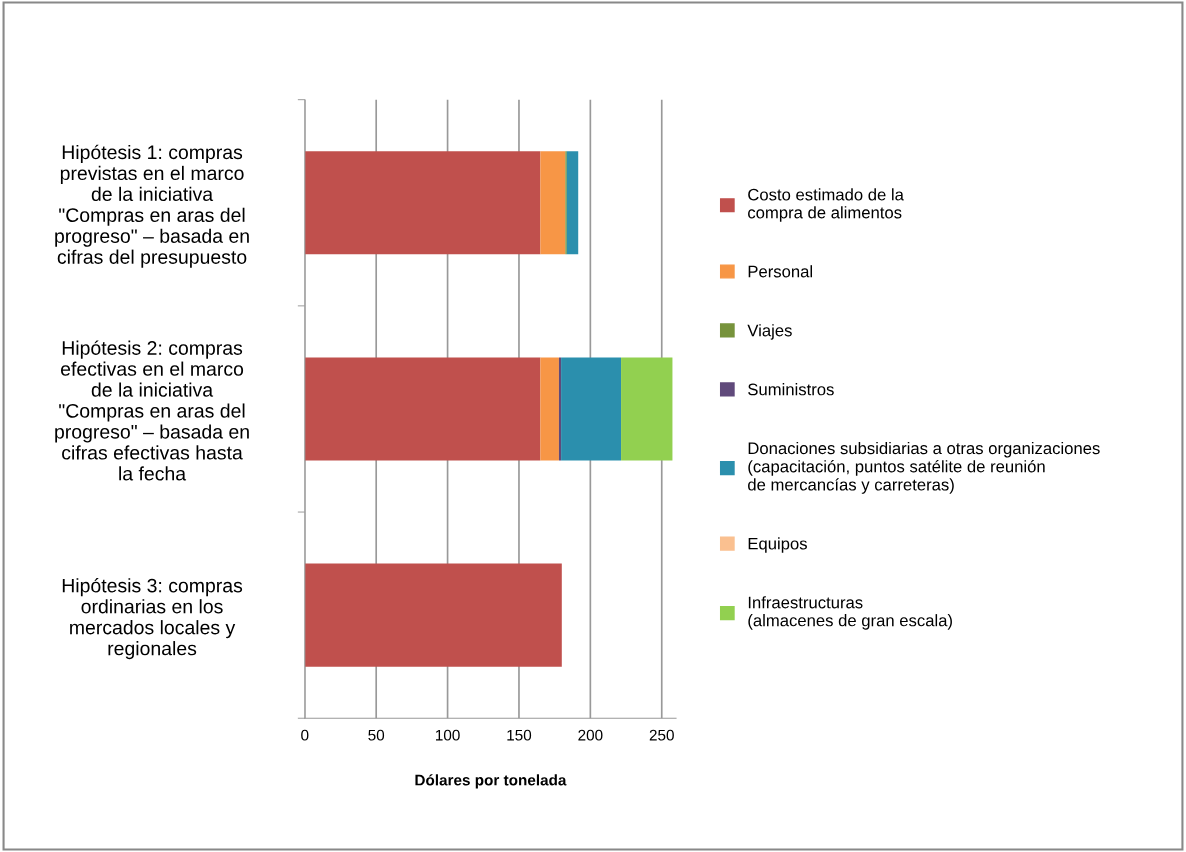 The width and height of the screenshot is (1186, 852). Describe the element at coordinates (519, 735) in the screenshot. I see `x-tick-label: 150` at that location.